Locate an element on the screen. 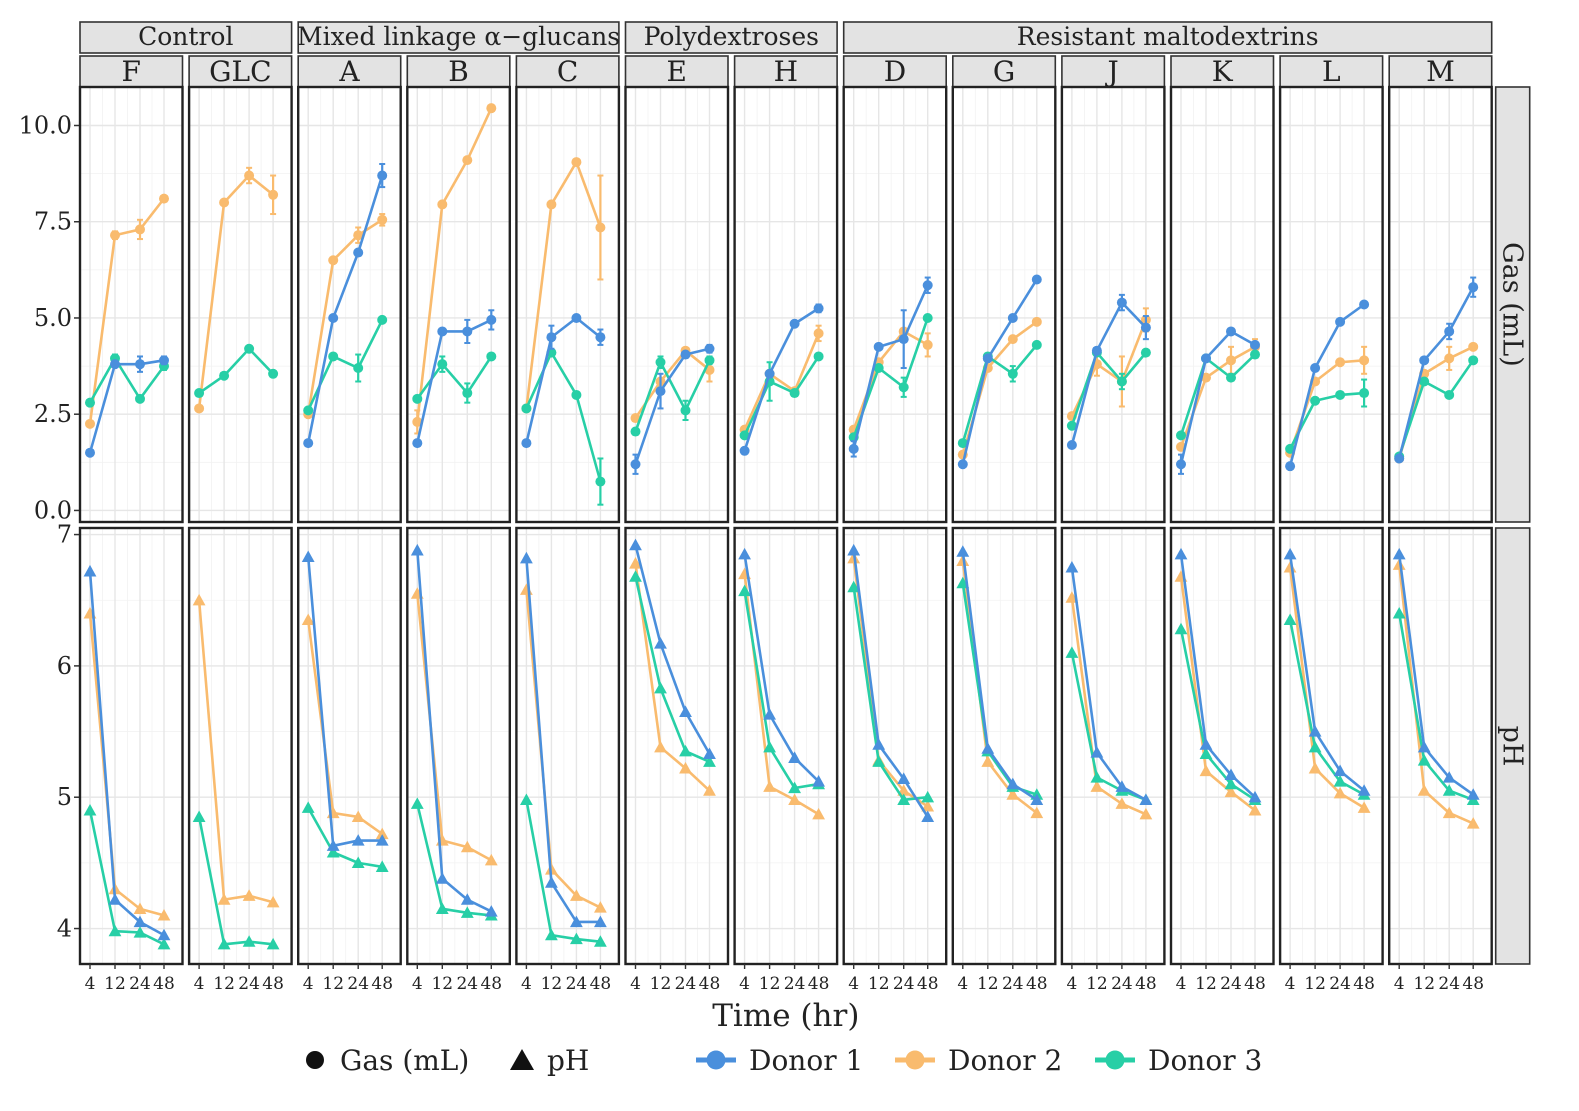  panel-b-ph is located at coordinates (458, 746).